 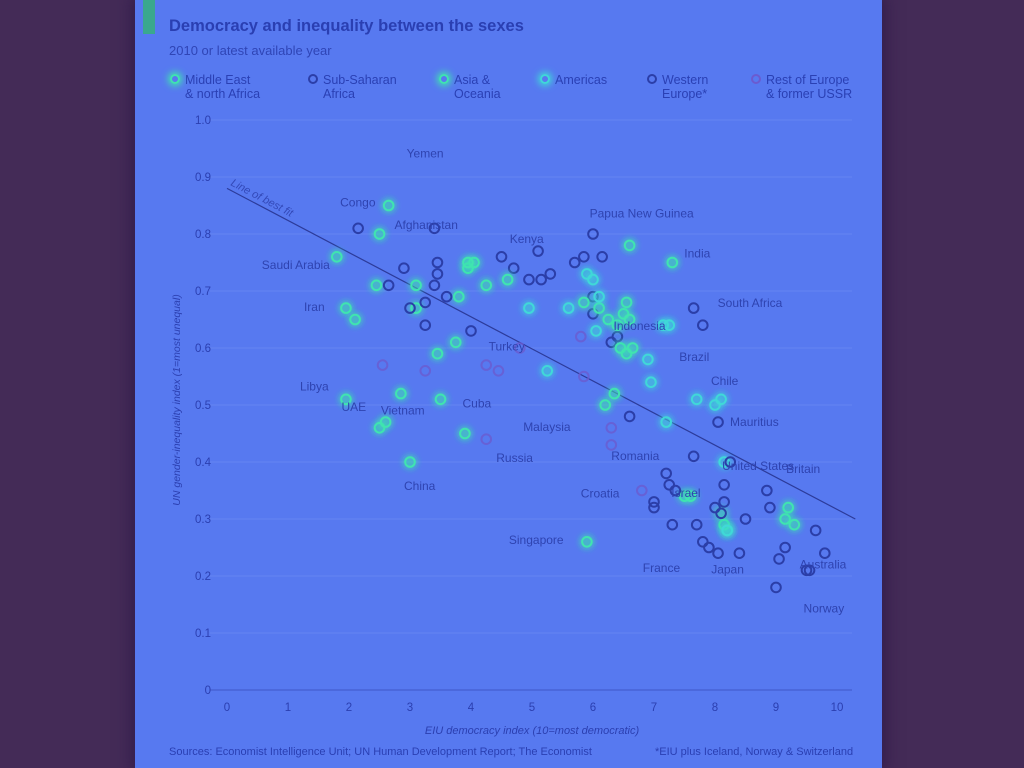 I want to click on x-axis-label: EIU democracy index (10=most democratic), so click(x=532, y=731).